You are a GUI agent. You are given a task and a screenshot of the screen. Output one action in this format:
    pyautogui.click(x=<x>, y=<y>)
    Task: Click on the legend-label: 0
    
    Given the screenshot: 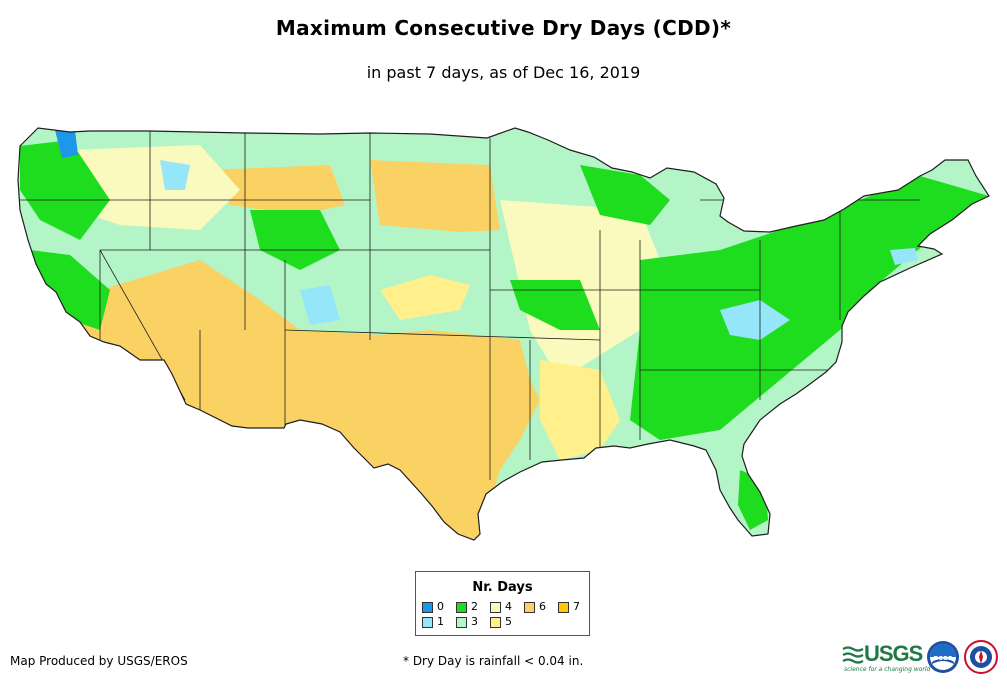 What is the action you would take?
    pyautogui.click(x=440, y=606)
    